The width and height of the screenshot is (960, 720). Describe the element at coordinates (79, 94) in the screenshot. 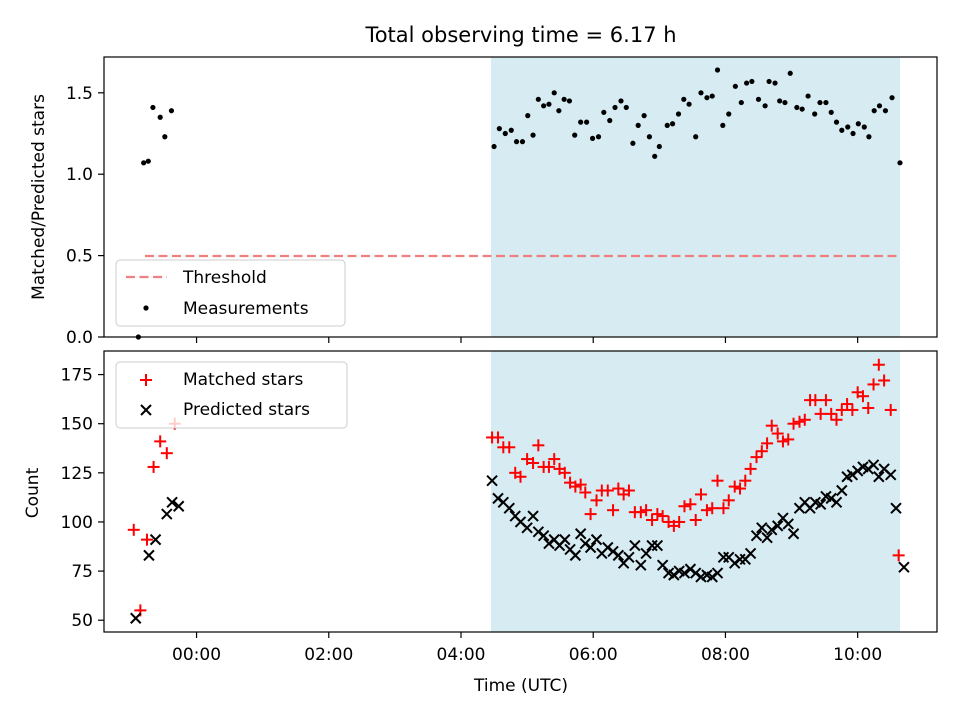

I see `top-y-tick-label: 1.5` at that location.